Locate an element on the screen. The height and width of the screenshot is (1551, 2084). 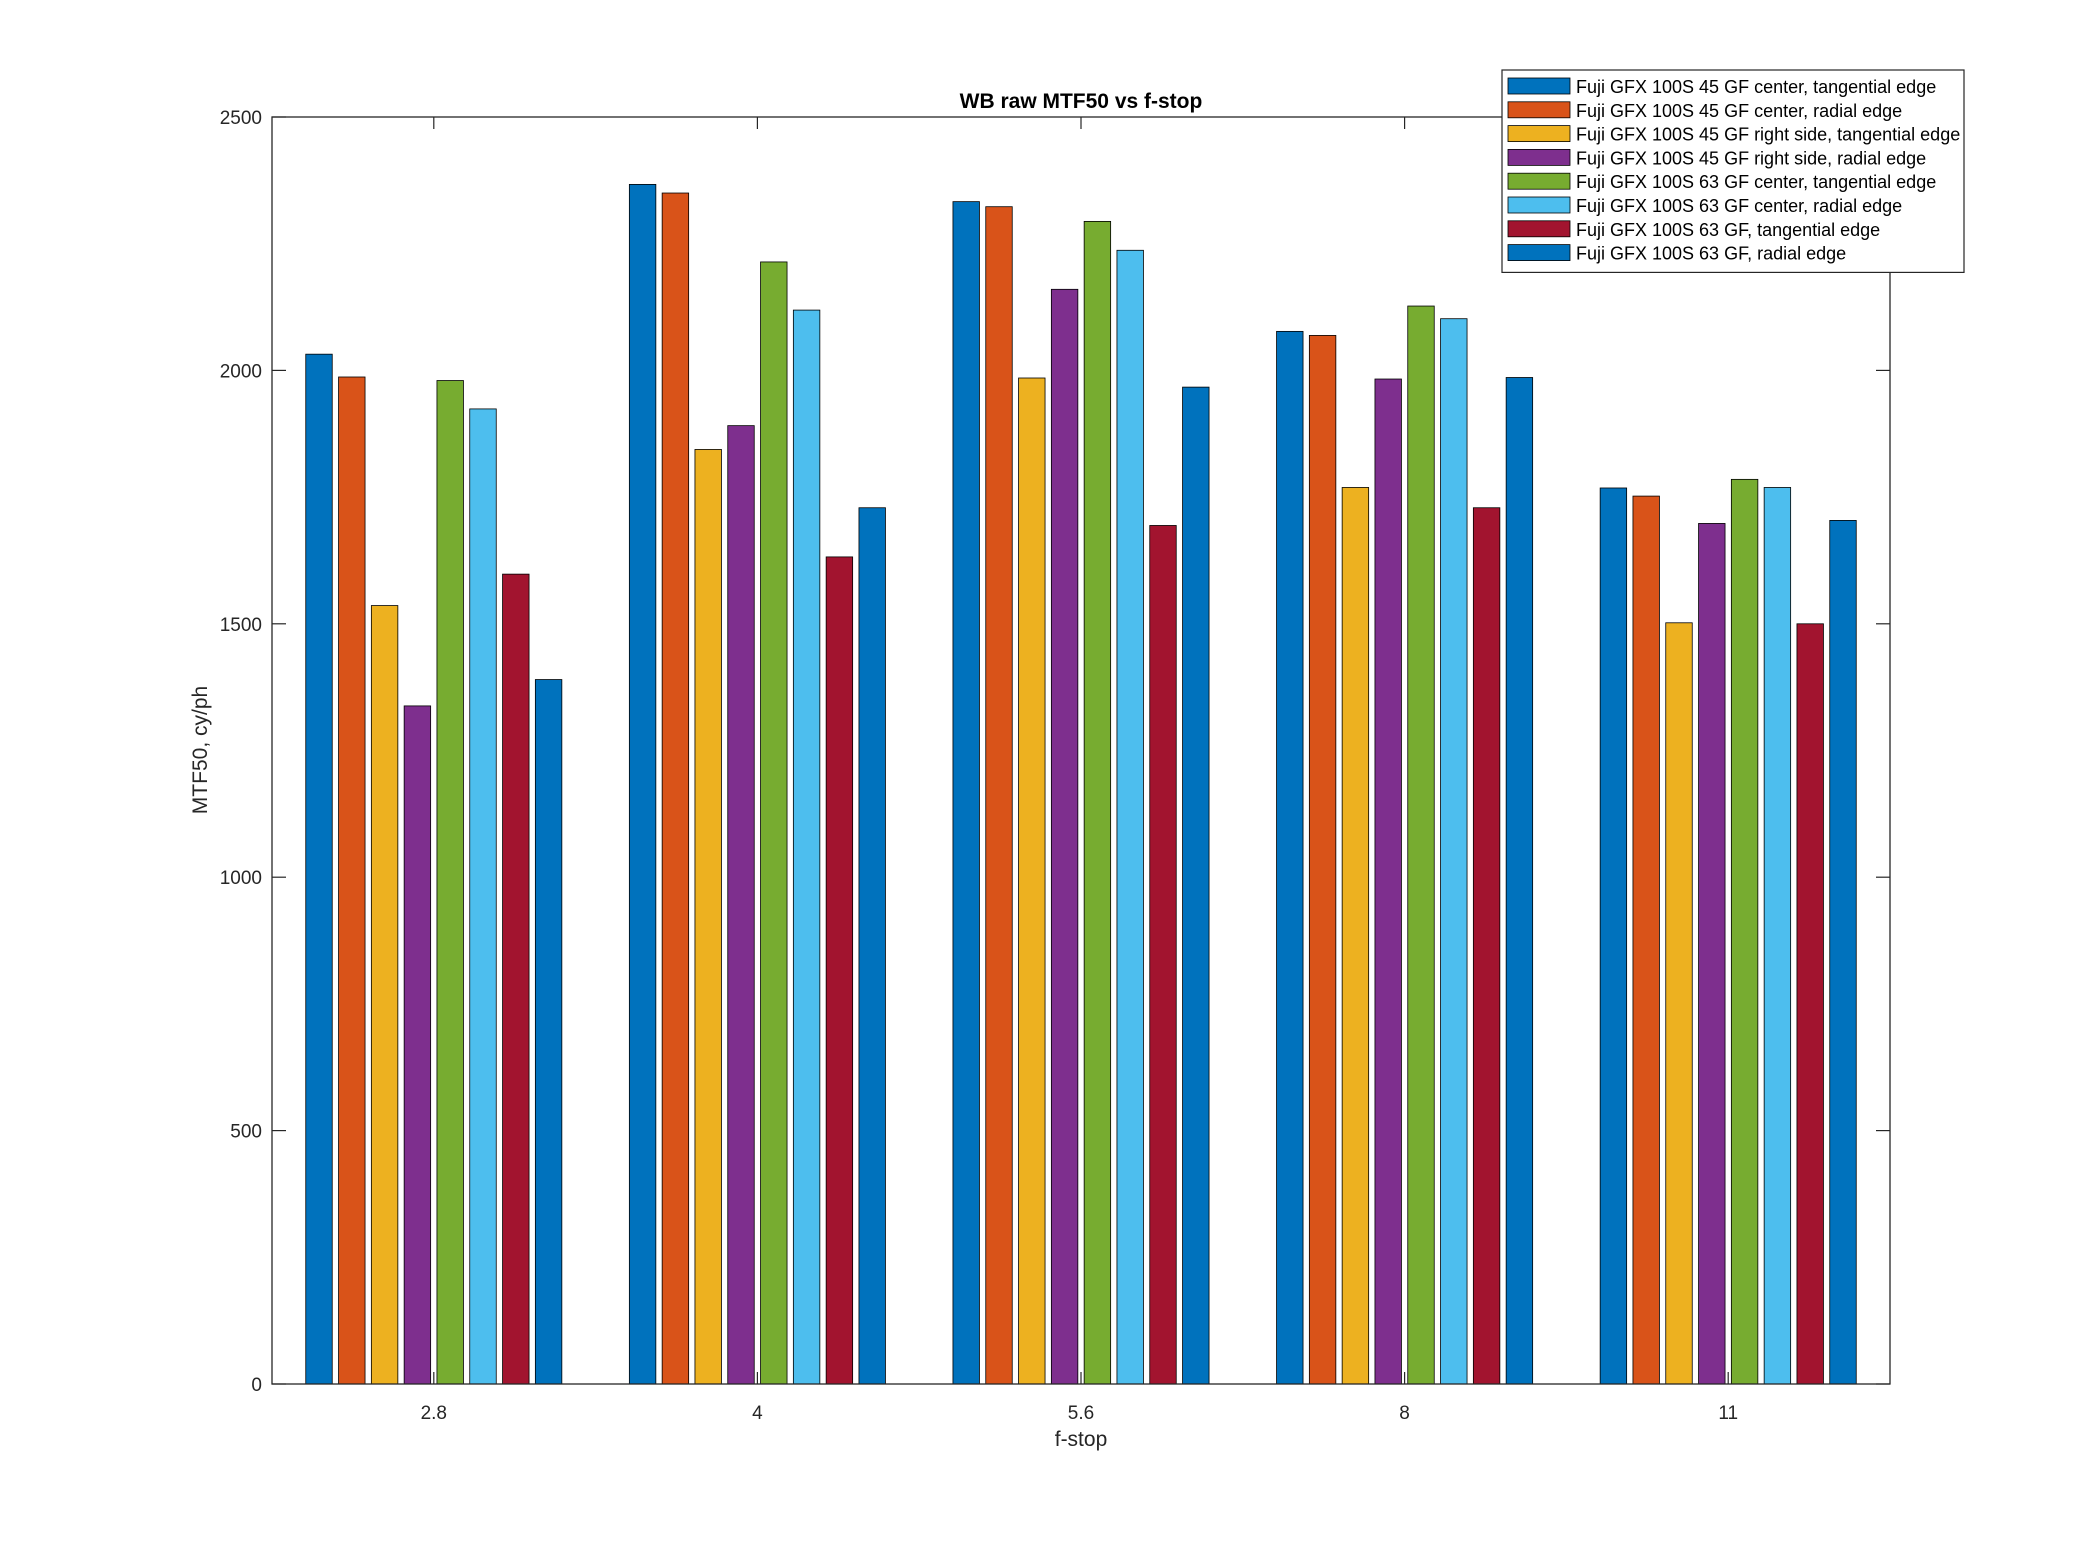
legend-box is located at coordinates (1733, 171).